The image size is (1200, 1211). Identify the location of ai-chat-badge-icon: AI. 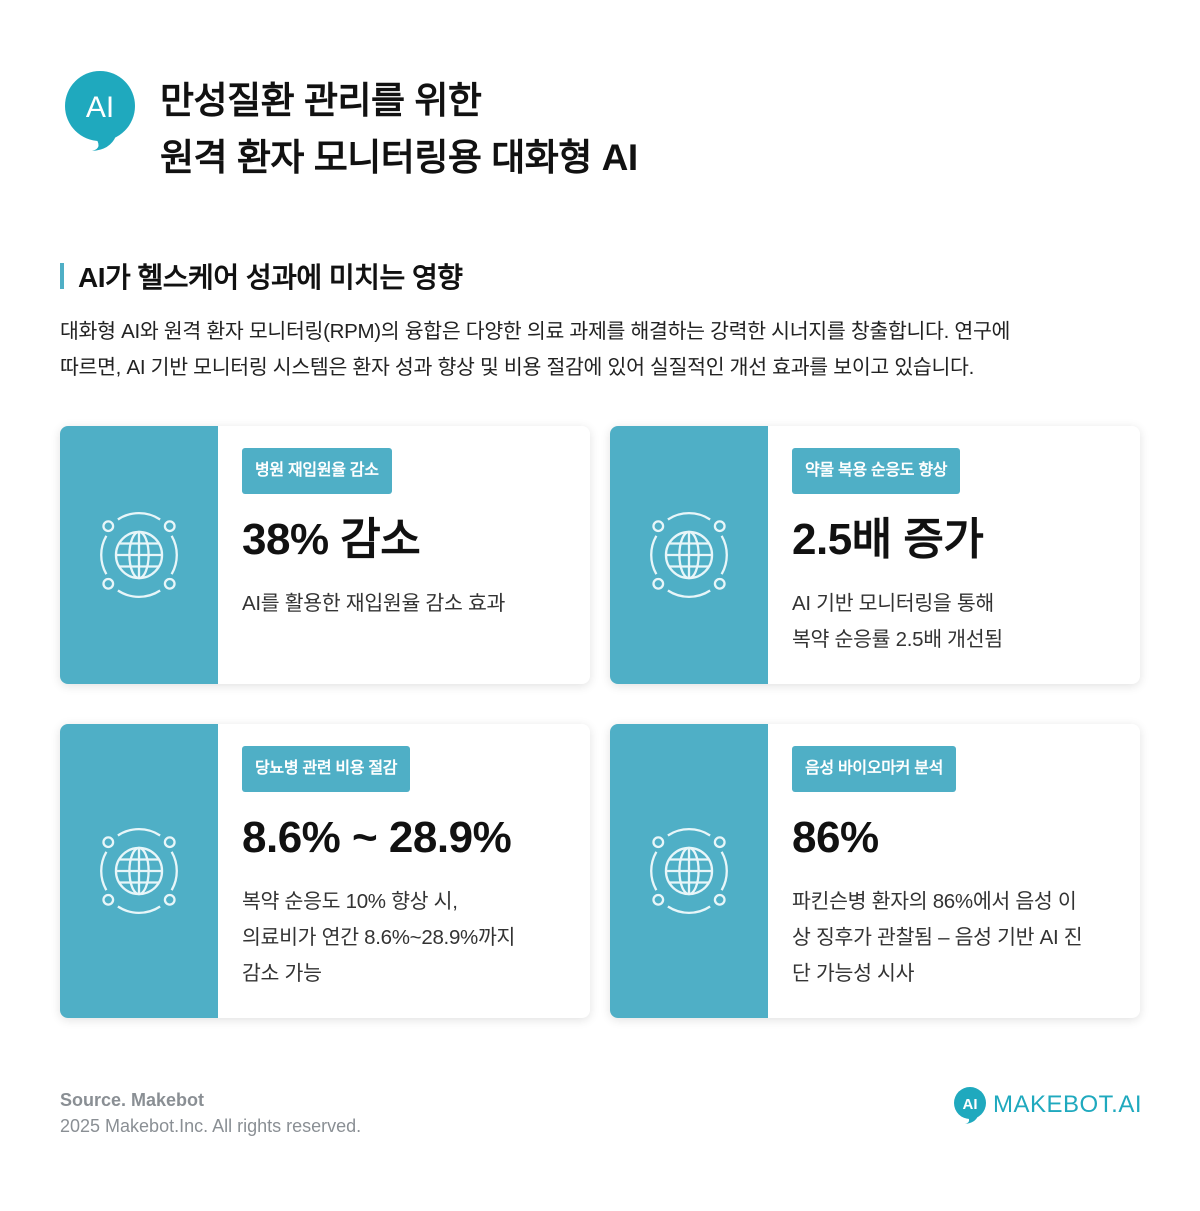
(100, 111).